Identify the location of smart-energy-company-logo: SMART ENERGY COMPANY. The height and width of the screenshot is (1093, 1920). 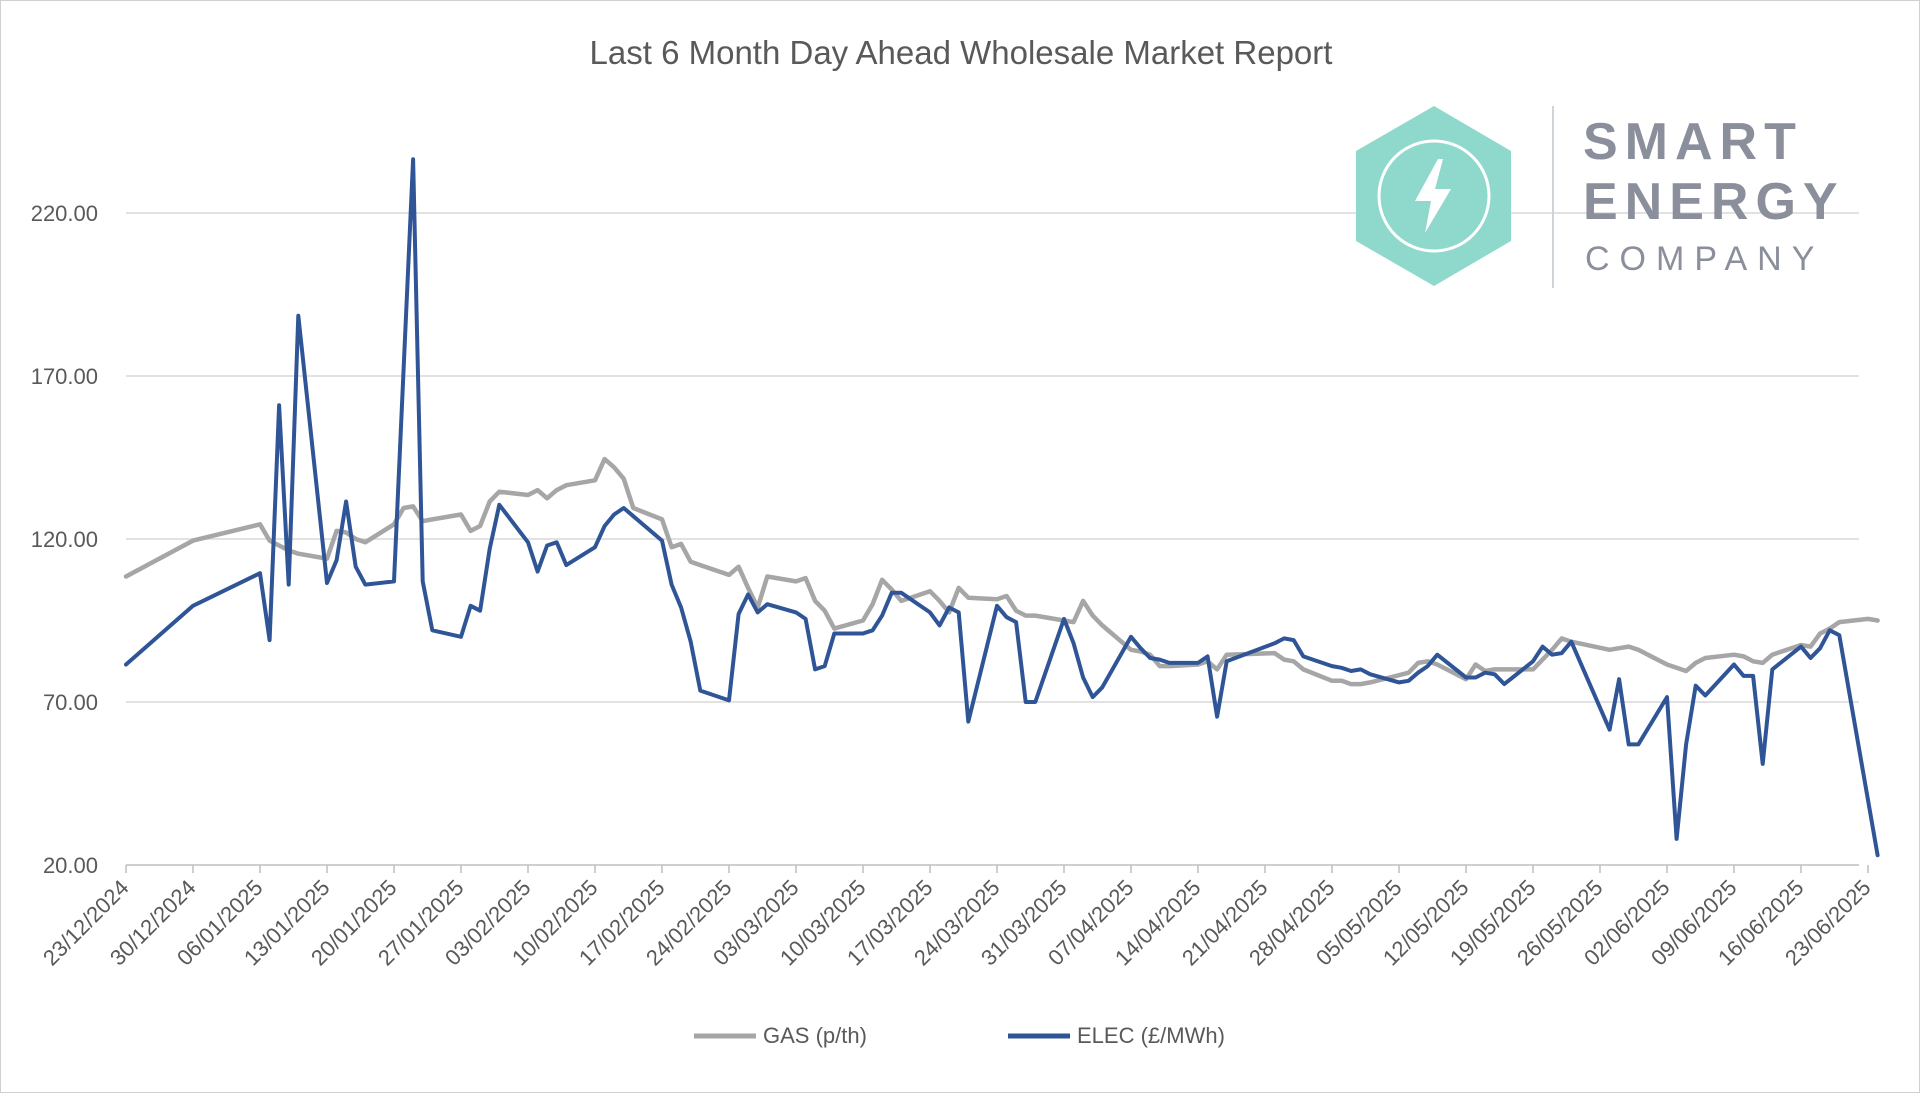
(1600, 197).